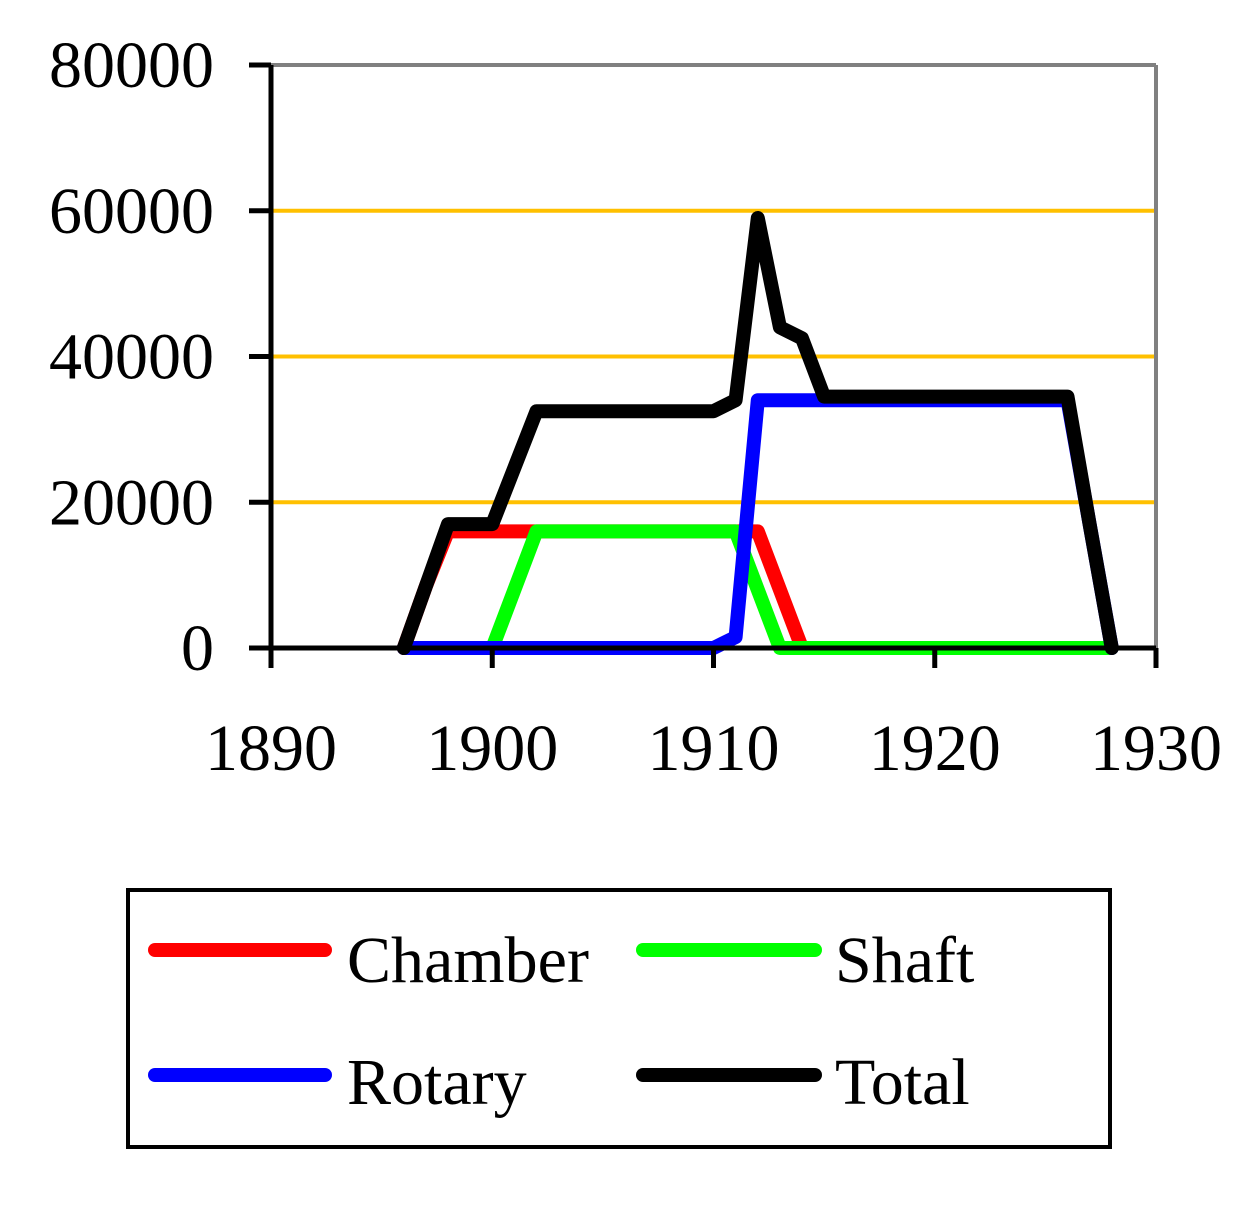 This screenshot has width=1260, height=1208. Describe the element at coordinates (904, 960) in the screenshot. I see `legend-label-shaft: Shaft` at that location.